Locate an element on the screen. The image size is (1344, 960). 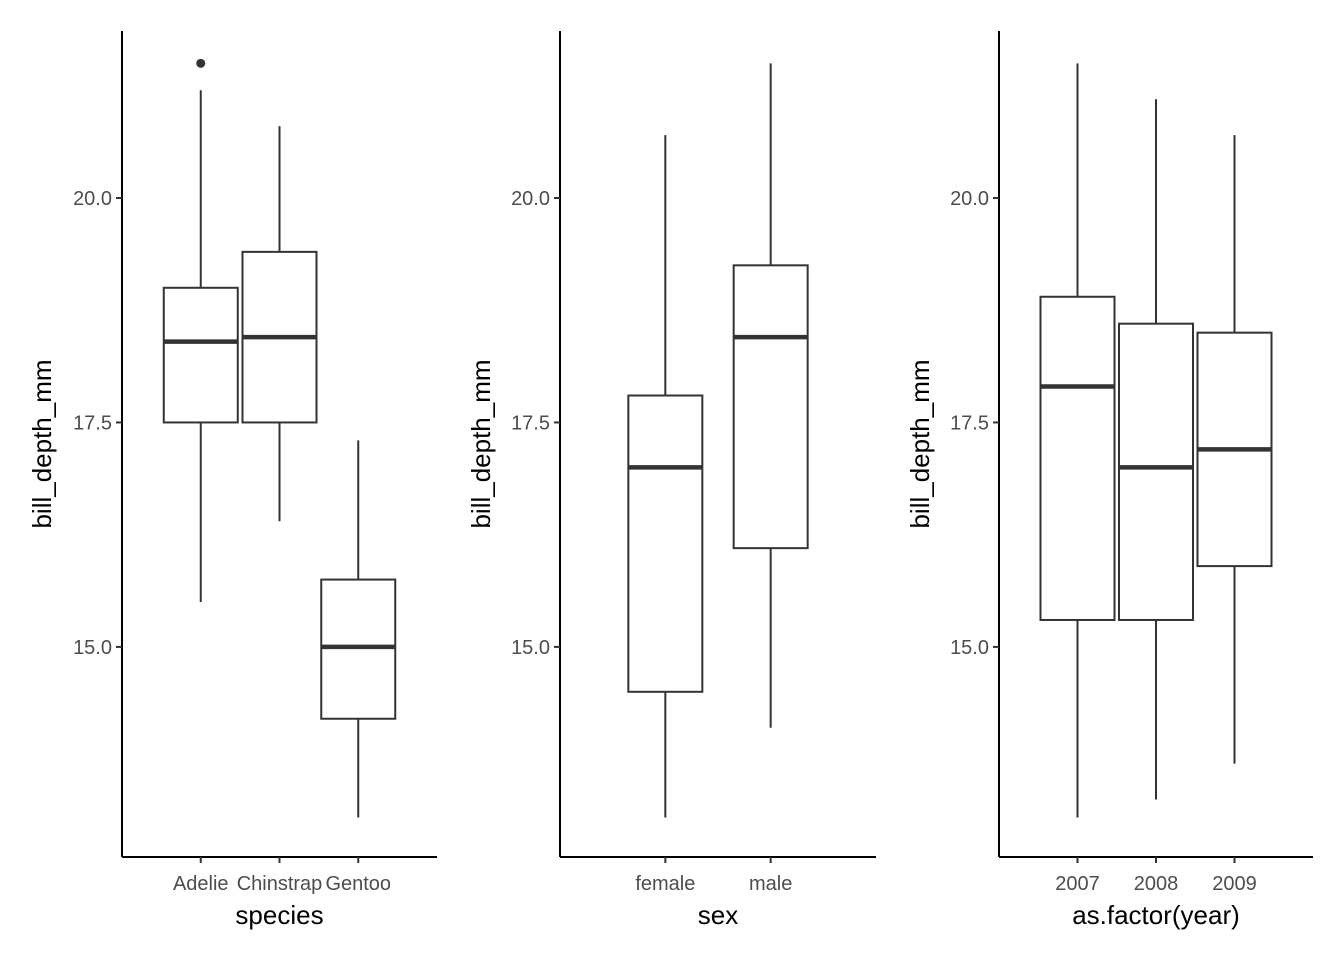
box-male is located at coordinates (770, 395).